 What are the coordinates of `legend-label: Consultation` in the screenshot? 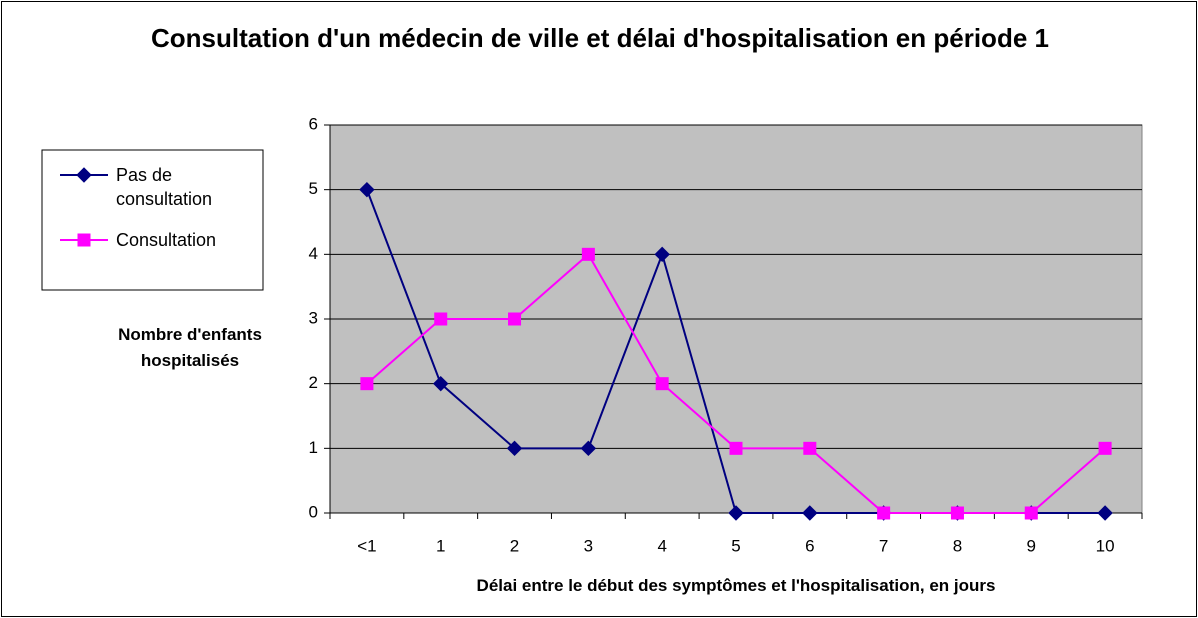 It's located at (166, 240).